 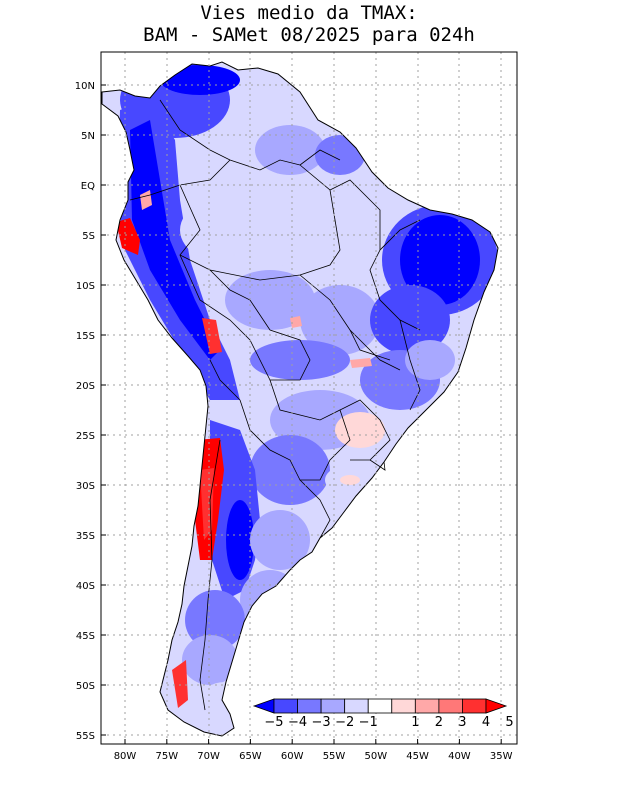 What do you see at coordinates (417, 756) in the screenshot?
I see `lon-label-45w: 45W` at bounding box center [417, 756].